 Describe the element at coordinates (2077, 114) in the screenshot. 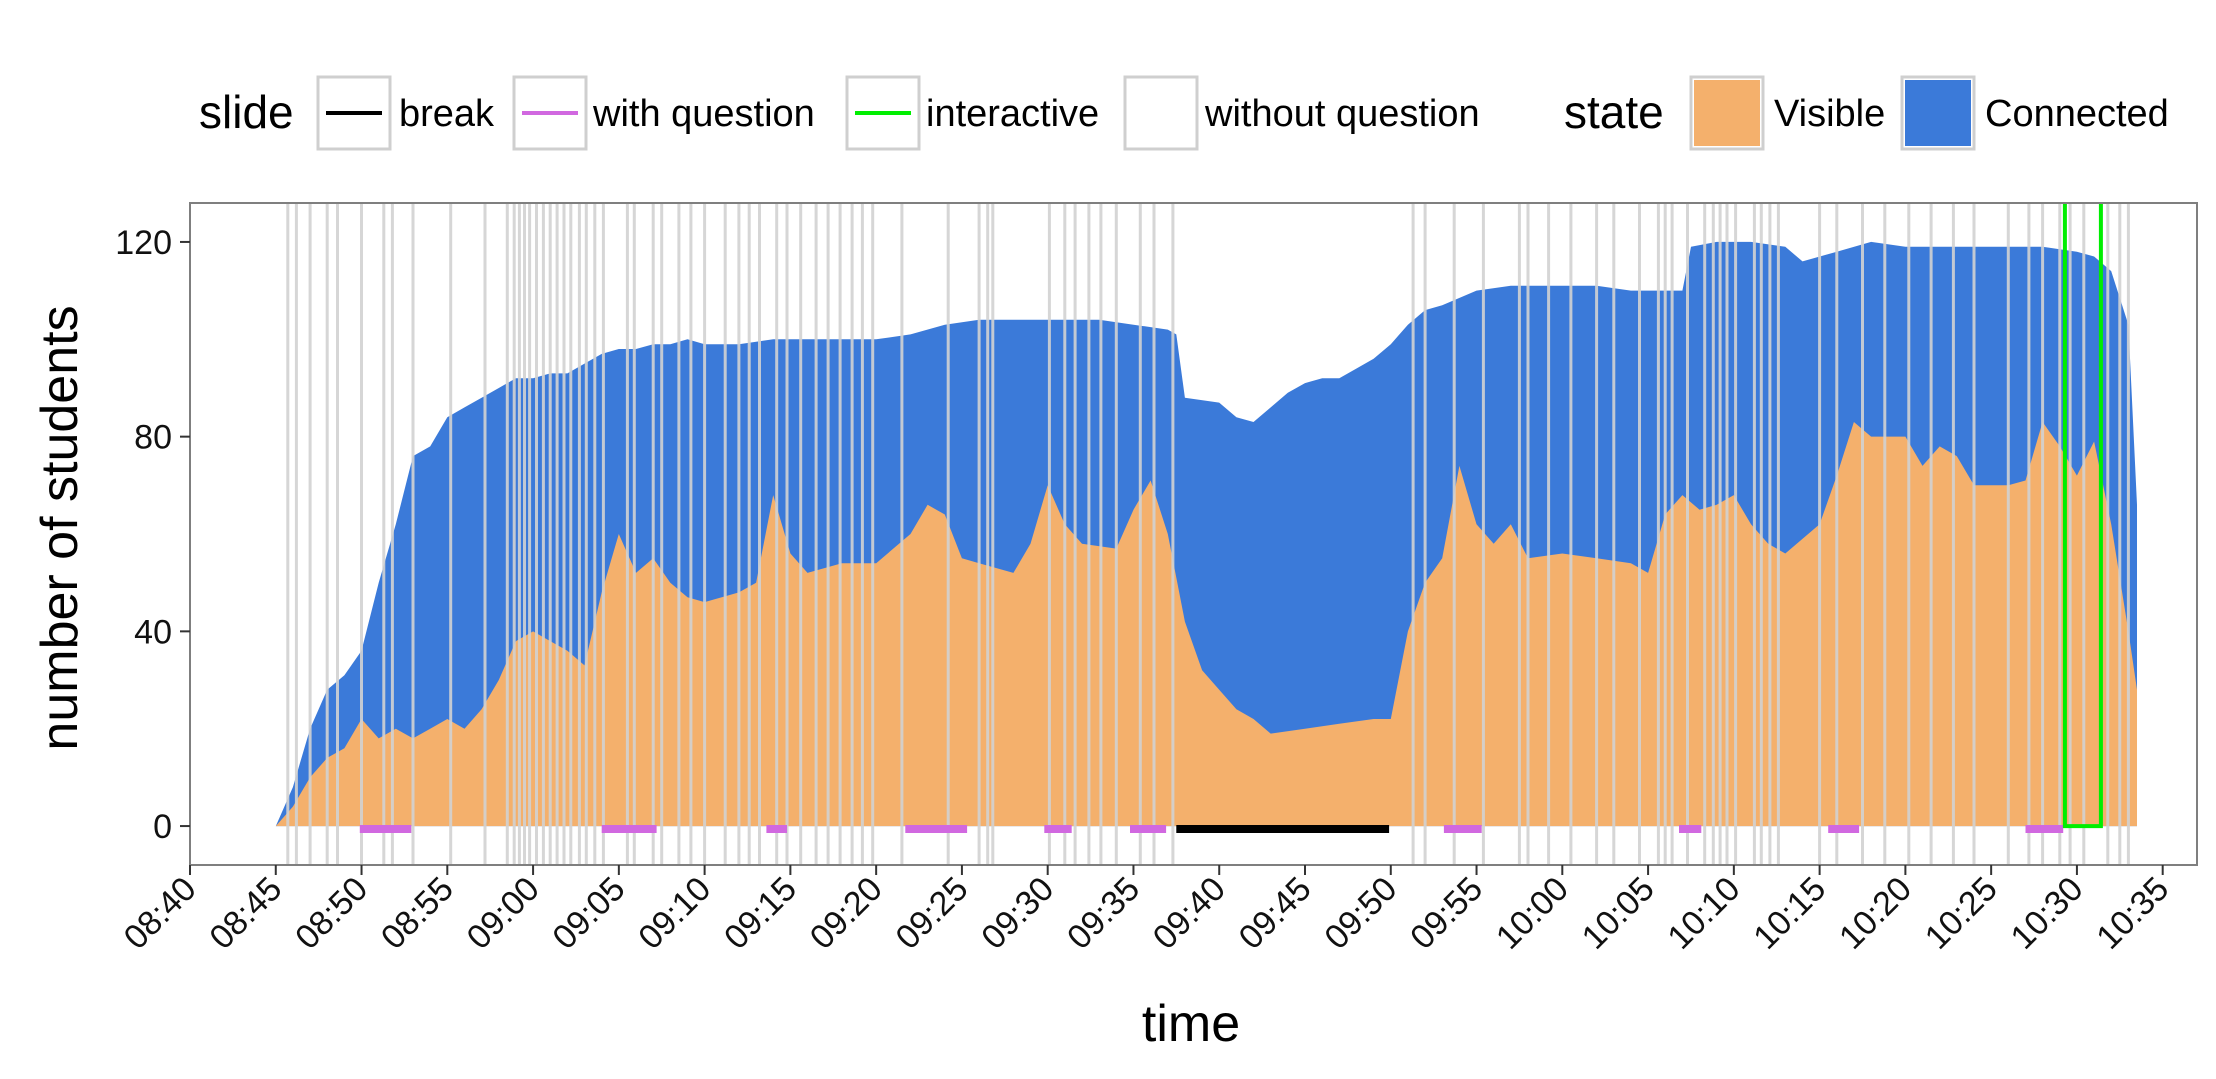

I see `legend-label-connected: Connected` at that location.